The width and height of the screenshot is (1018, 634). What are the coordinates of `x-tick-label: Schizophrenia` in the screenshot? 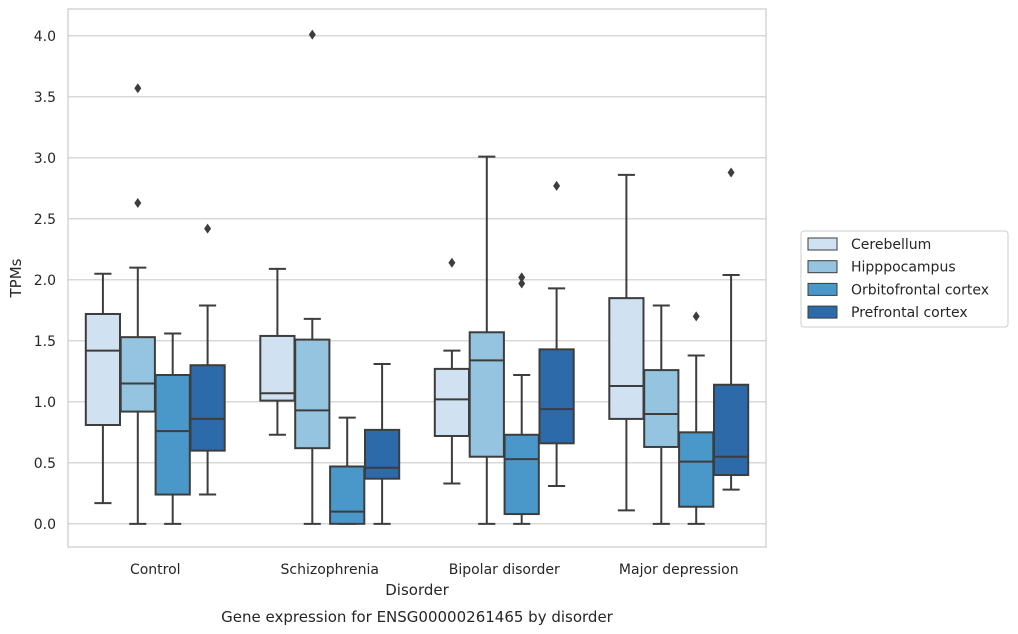 It's located at (330, 570).